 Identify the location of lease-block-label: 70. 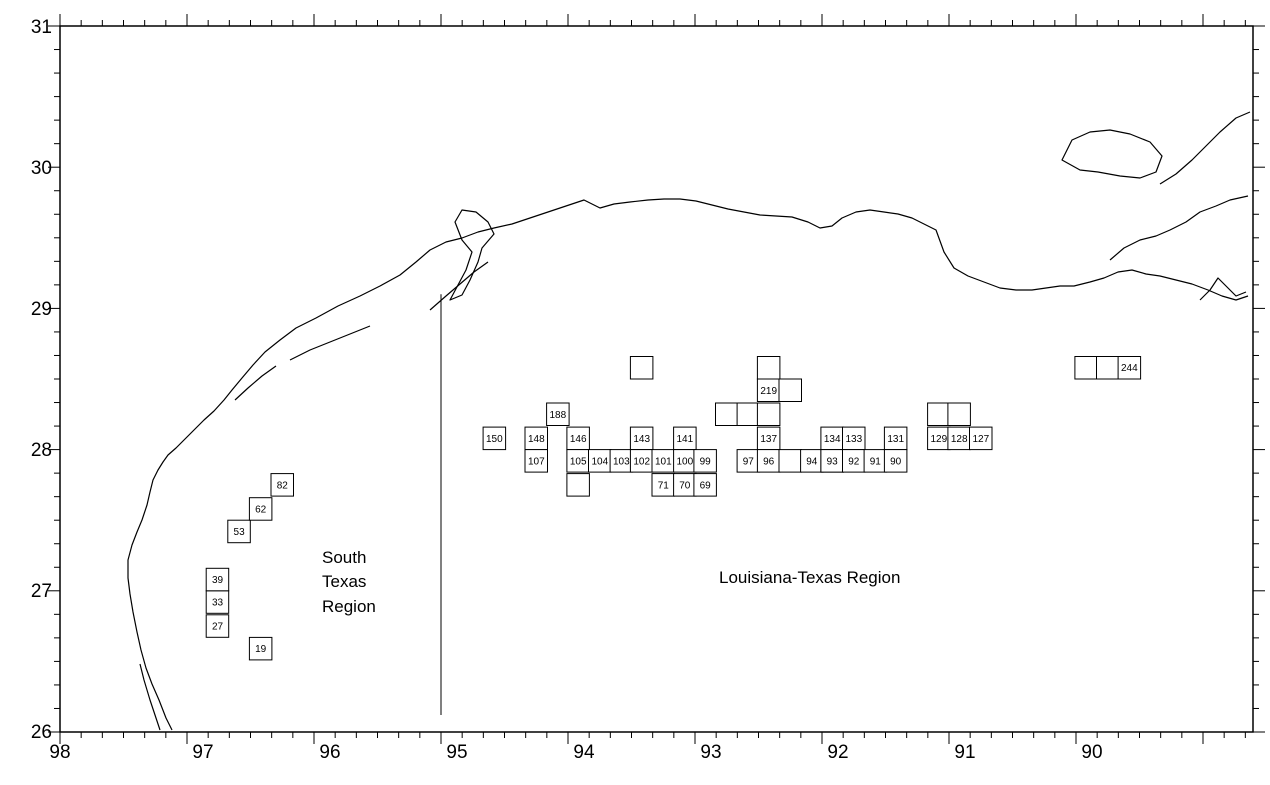
(685, 485).